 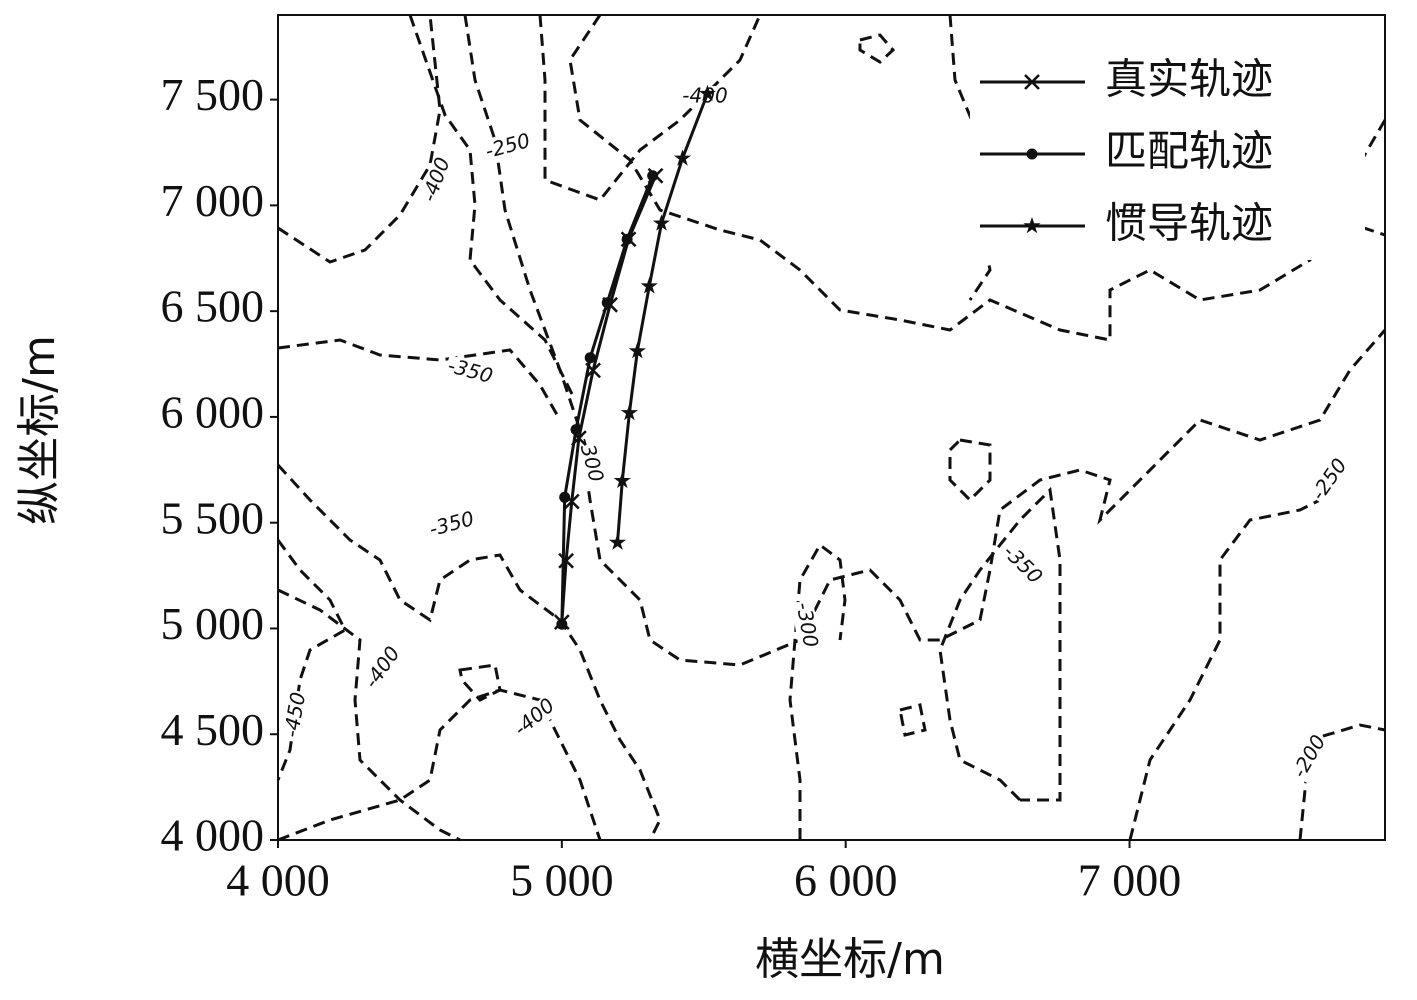 I want to click on legend-label: 匹配轨迹, so click(x=1189, y=151).